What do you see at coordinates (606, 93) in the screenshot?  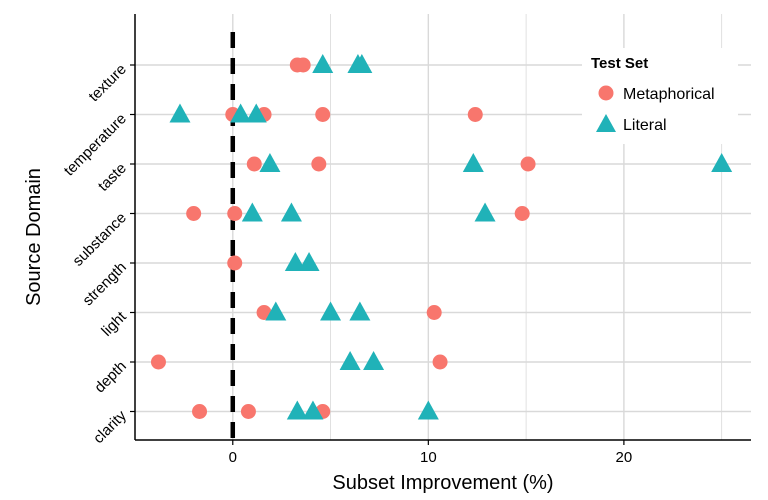 I see `legend-key-metaphorical` at bounding box center [606, 93].